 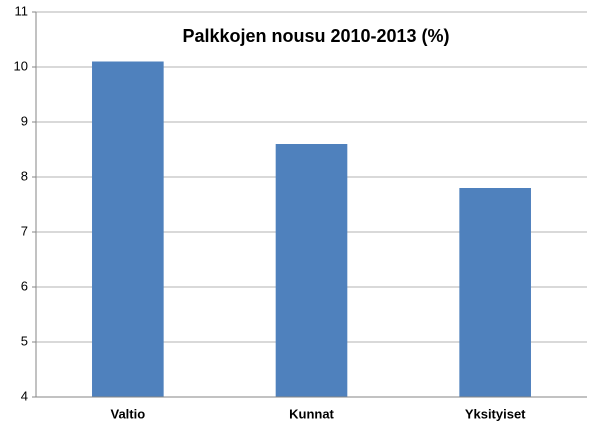 What do you see at coordinates (24, 340) in the screenshot?
I see `y-tick-label: 5` at bounding box center [24, 340].